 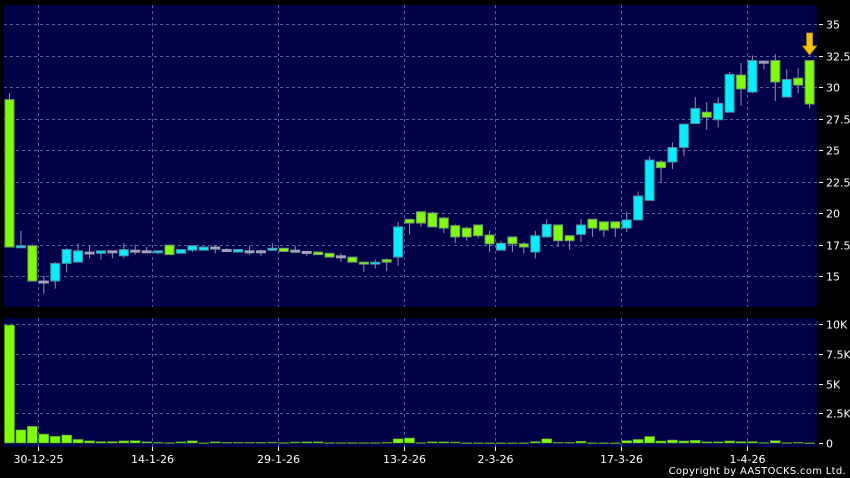 What do you see at coordinates (833, 151) in the screenshot?
I see `price-tick-label: 25` at bounding box center [833, 151].